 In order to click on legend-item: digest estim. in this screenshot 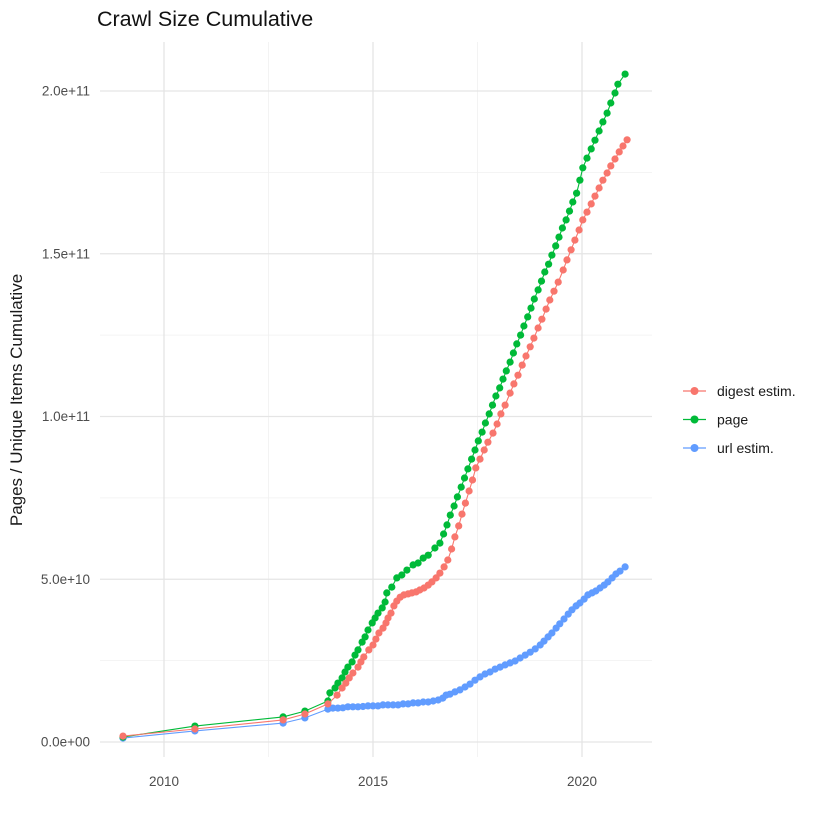, I will do `click(739, 391)`.